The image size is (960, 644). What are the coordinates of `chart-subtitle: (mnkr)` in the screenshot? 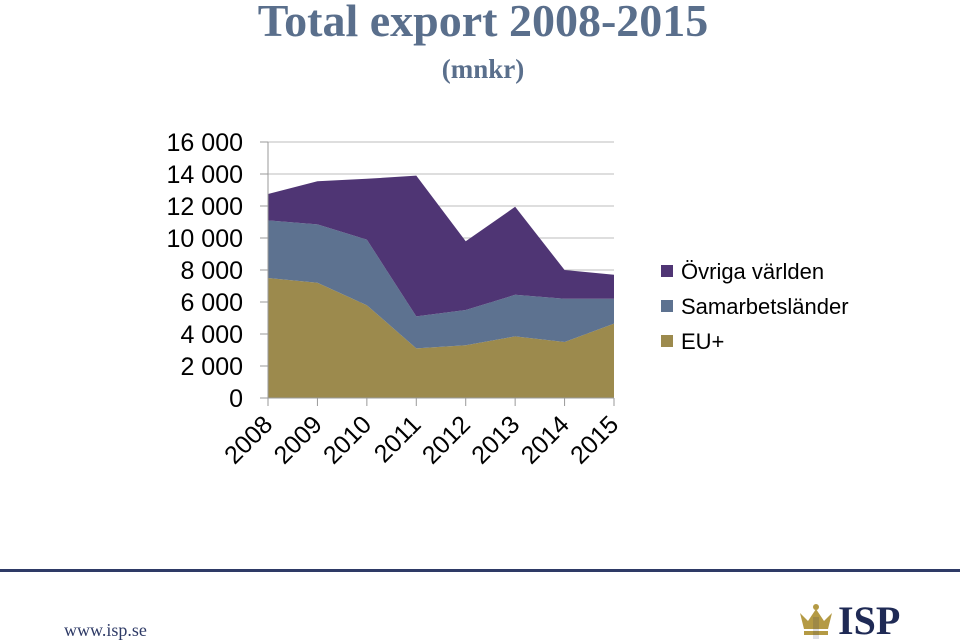 It's located at (483, 69).